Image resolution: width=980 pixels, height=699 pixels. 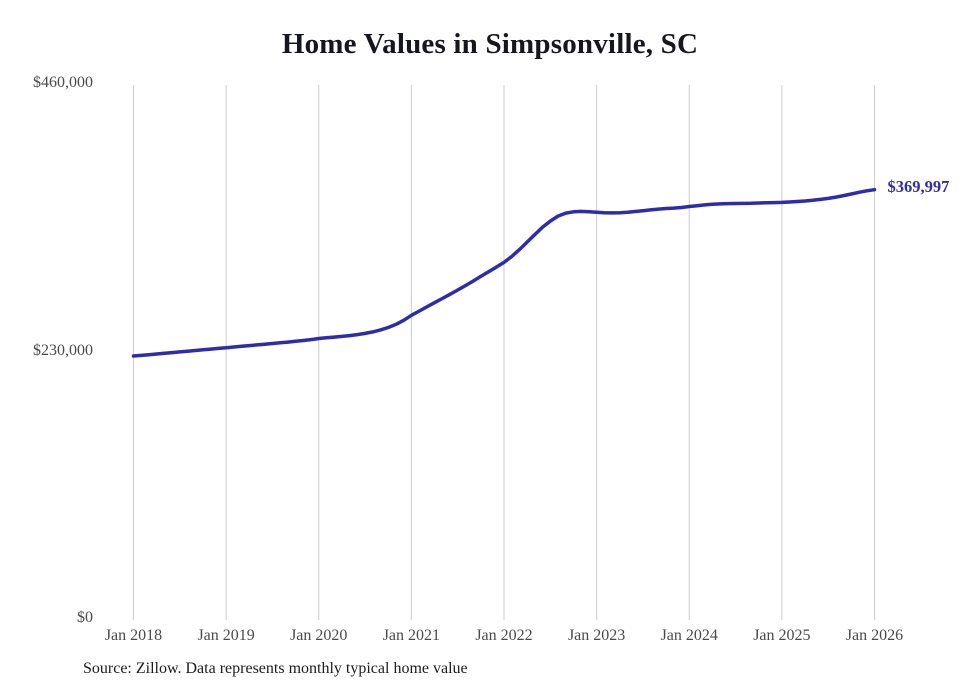 I want to click on y-axis-tick-label: $460,000, so click(x=63, y=82).